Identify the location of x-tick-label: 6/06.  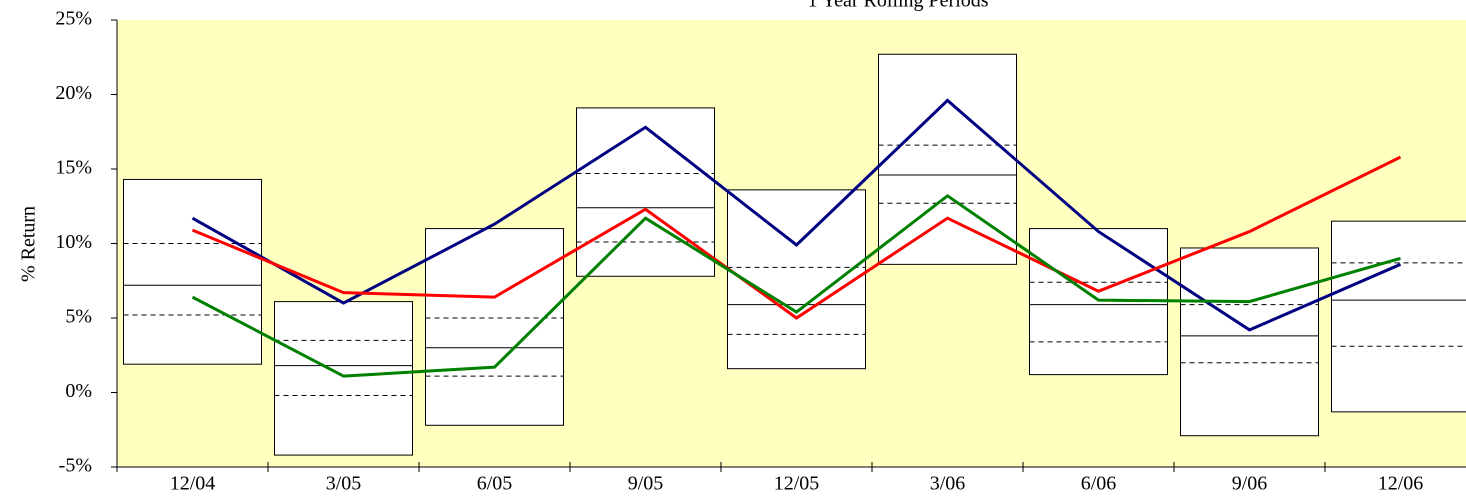
(1099, 484).